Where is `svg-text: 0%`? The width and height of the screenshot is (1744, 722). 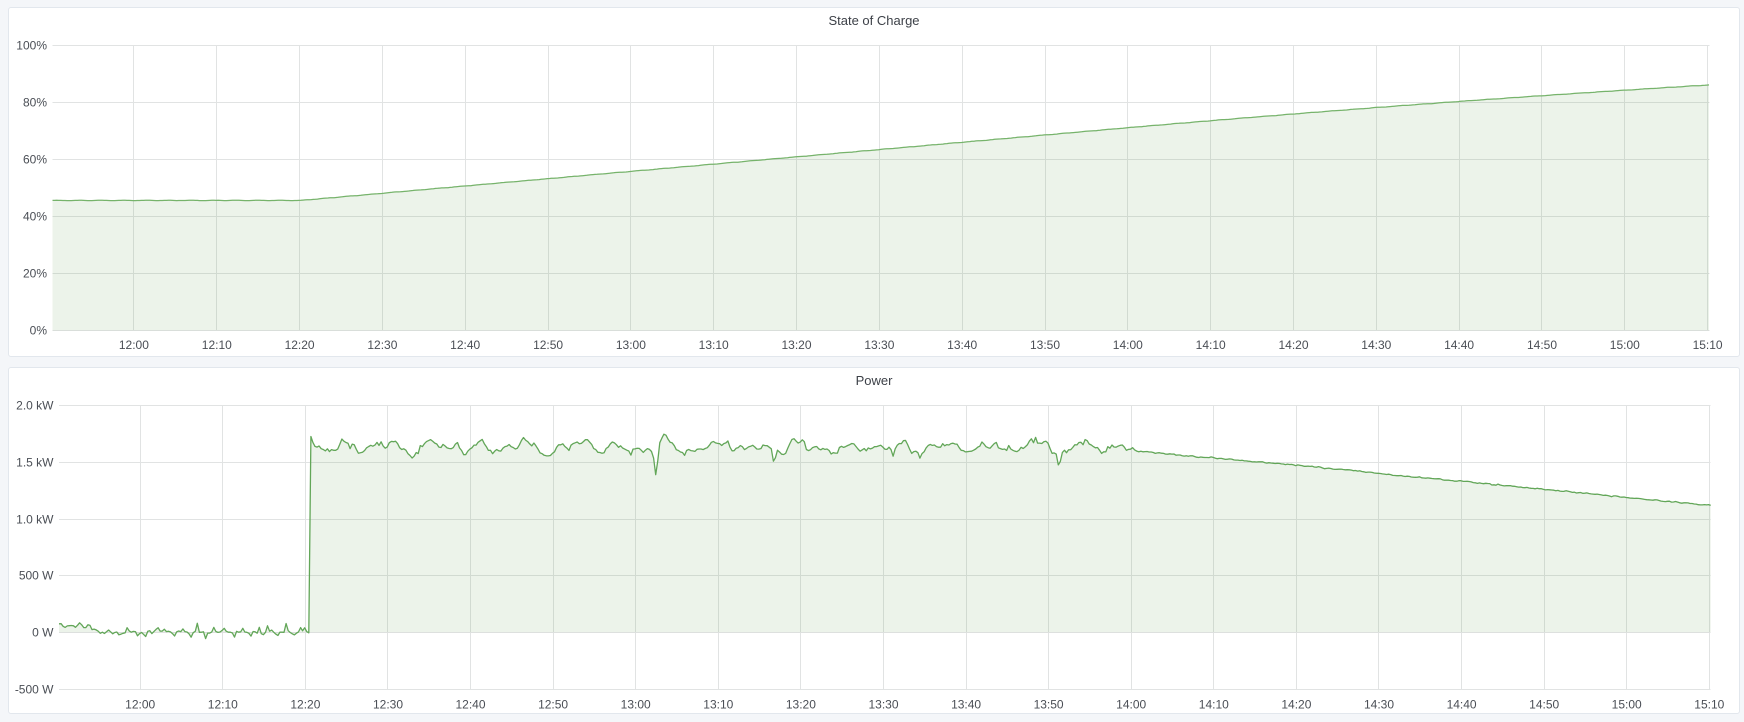
svg-text: 0% is located at coordinates (39, 331).